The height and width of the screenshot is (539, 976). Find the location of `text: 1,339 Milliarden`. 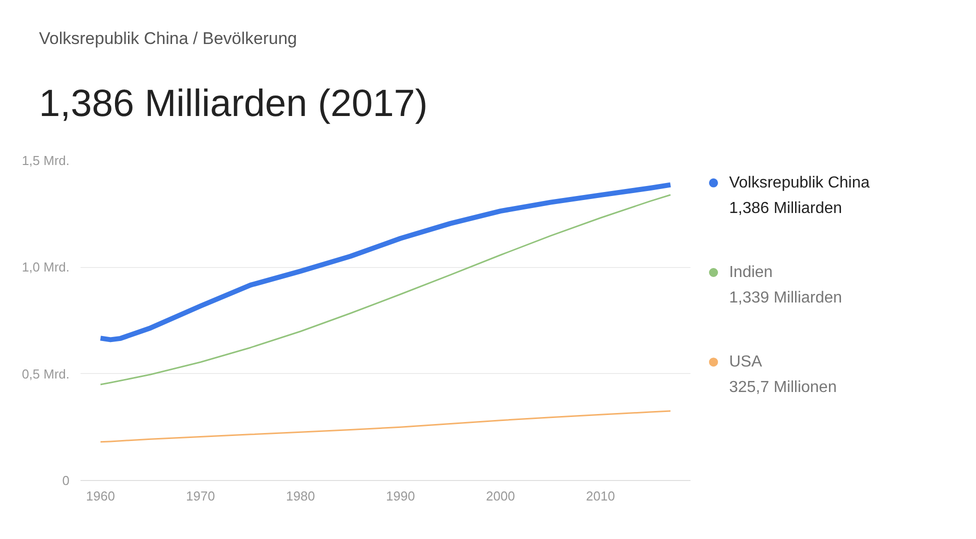

text: 1,339 Milliarden is located at coordinates (785, 298).